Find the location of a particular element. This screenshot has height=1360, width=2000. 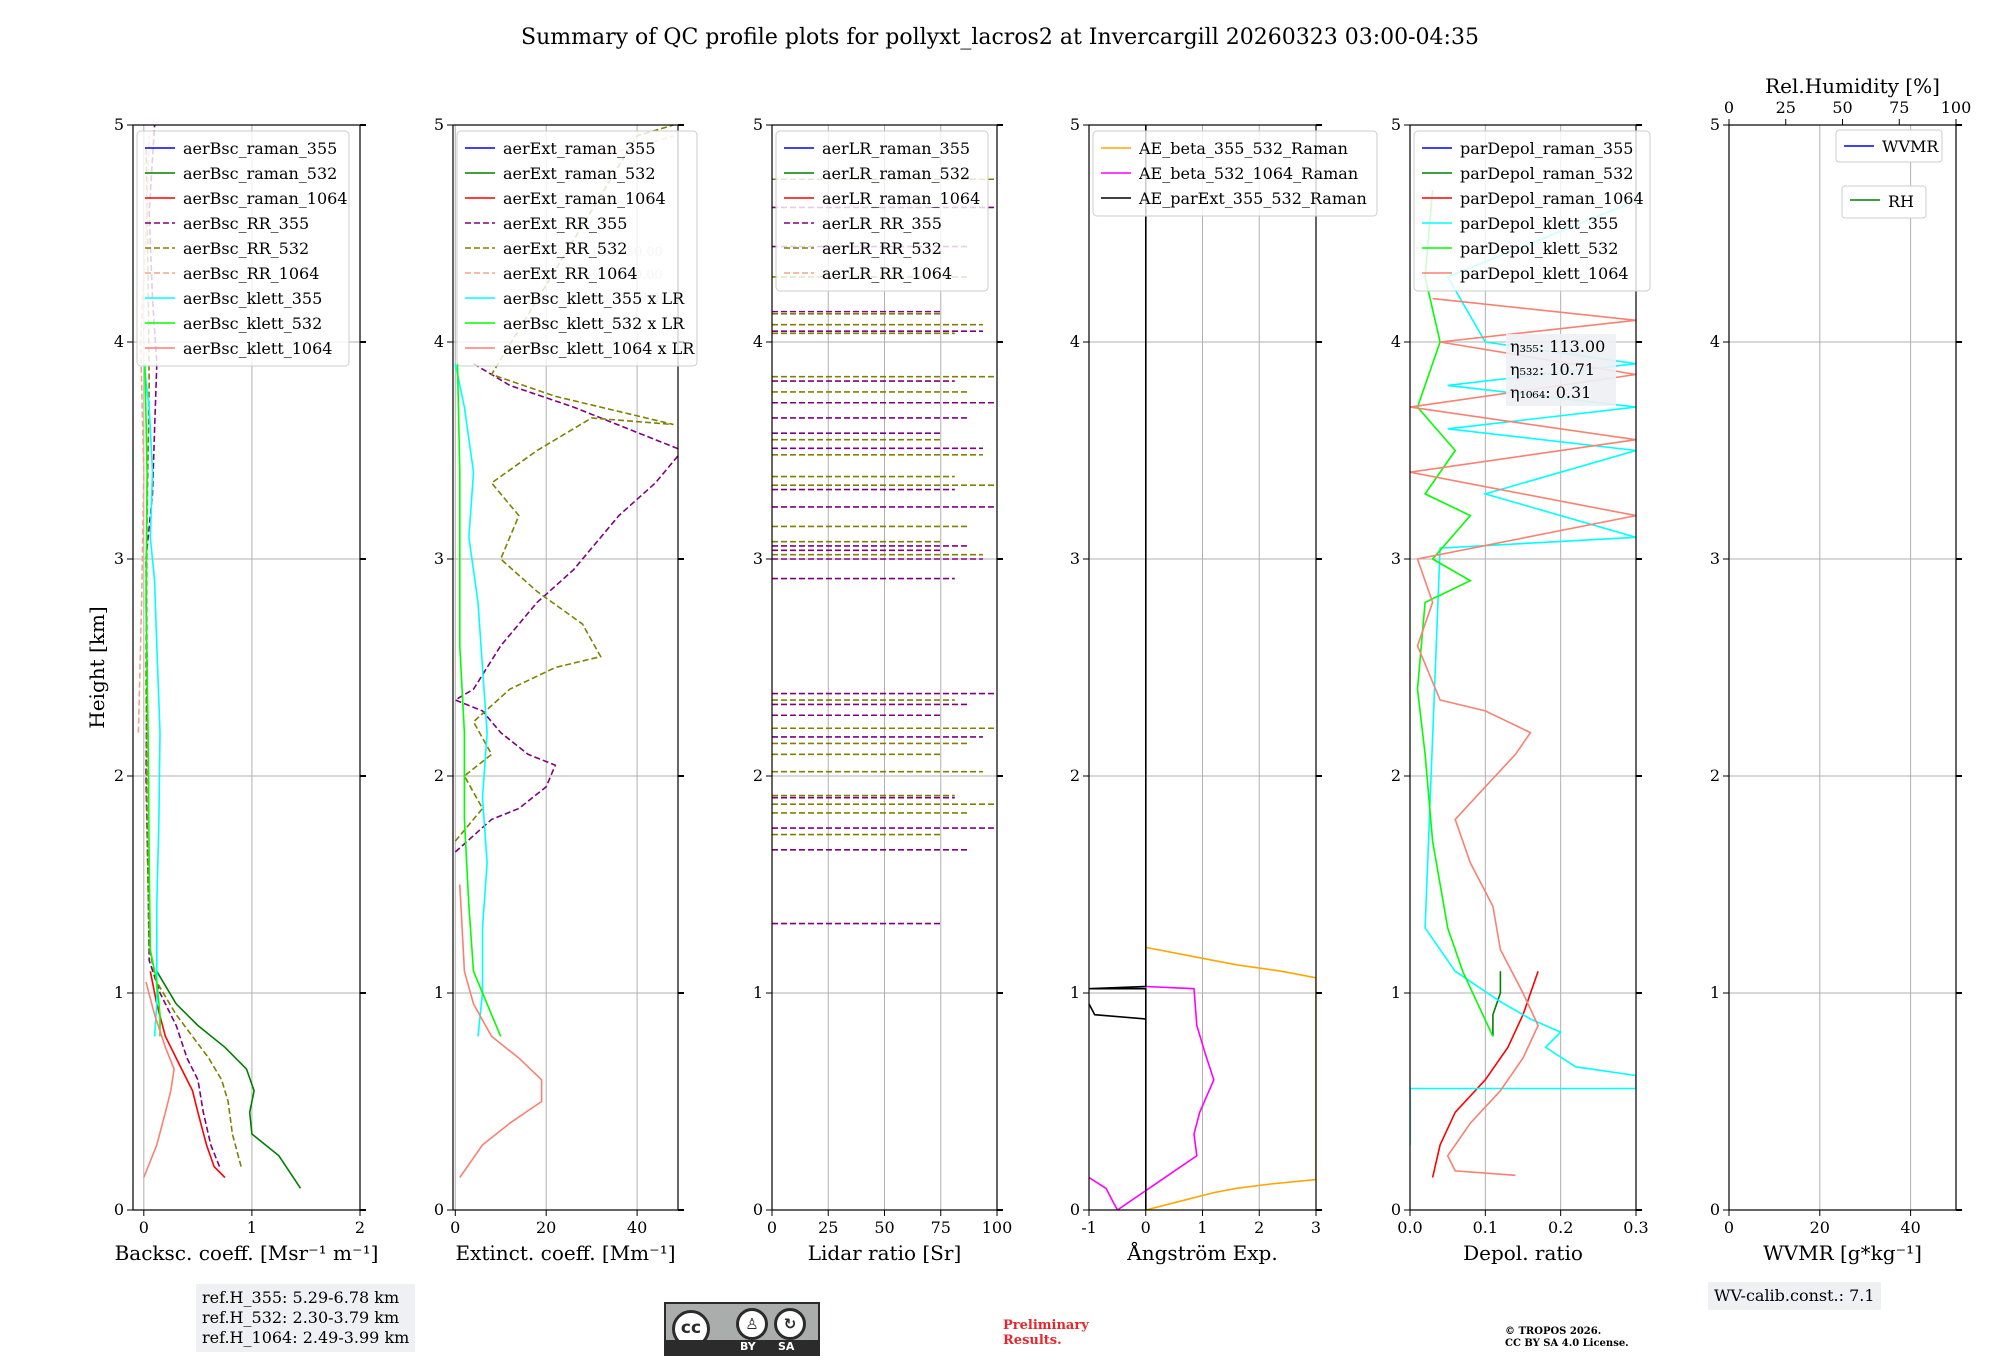

legend-label: aerBsc_klett_355 is located at coordinates (252, 298).